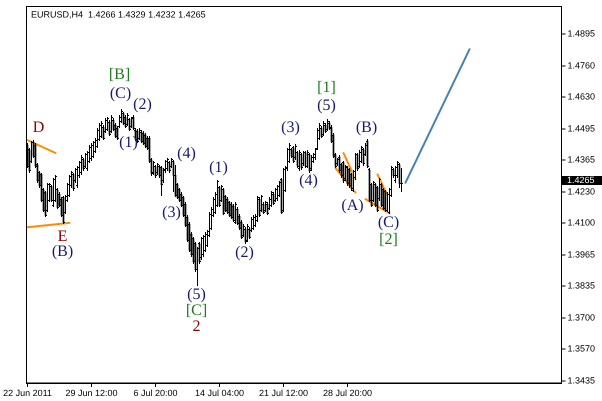 This screenshot has width=602, height=401. I want to click on y-tick-label: 1.3835, so click(582, 285).